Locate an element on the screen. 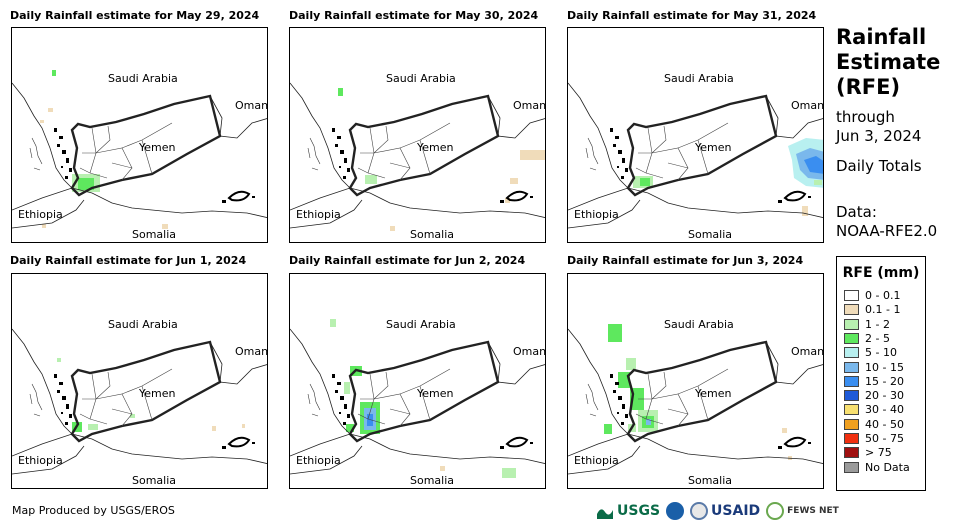  panel-title-6: Daily Rainfall estimate for Jun 3, 2024 is located at coordinates (685, 260).